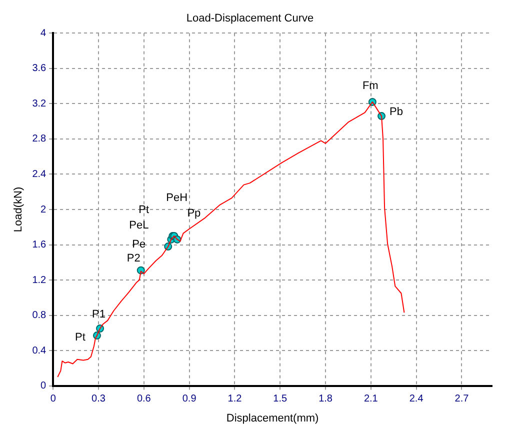 The image size is (506, 437). I want to click on chart-title: Load-Displacement Curve, so click(250, 18).